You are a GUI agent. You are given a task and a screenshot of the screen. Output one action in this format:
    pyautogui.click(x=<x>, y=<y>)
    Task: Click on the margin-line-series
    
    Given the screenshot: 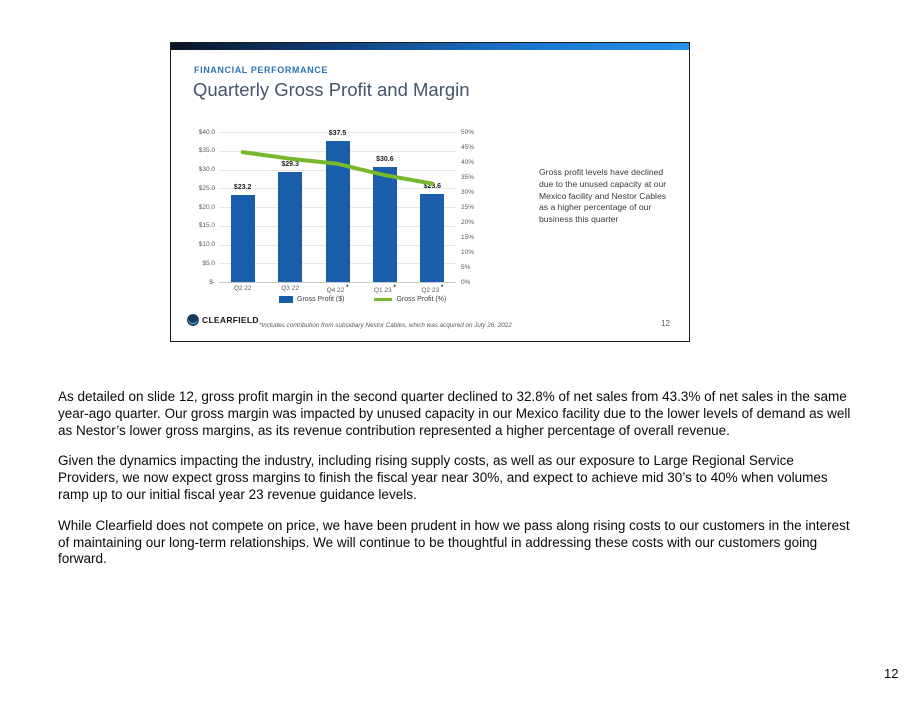 What is the action you would take?
    pyautogui.click(x=337, y=168)
    